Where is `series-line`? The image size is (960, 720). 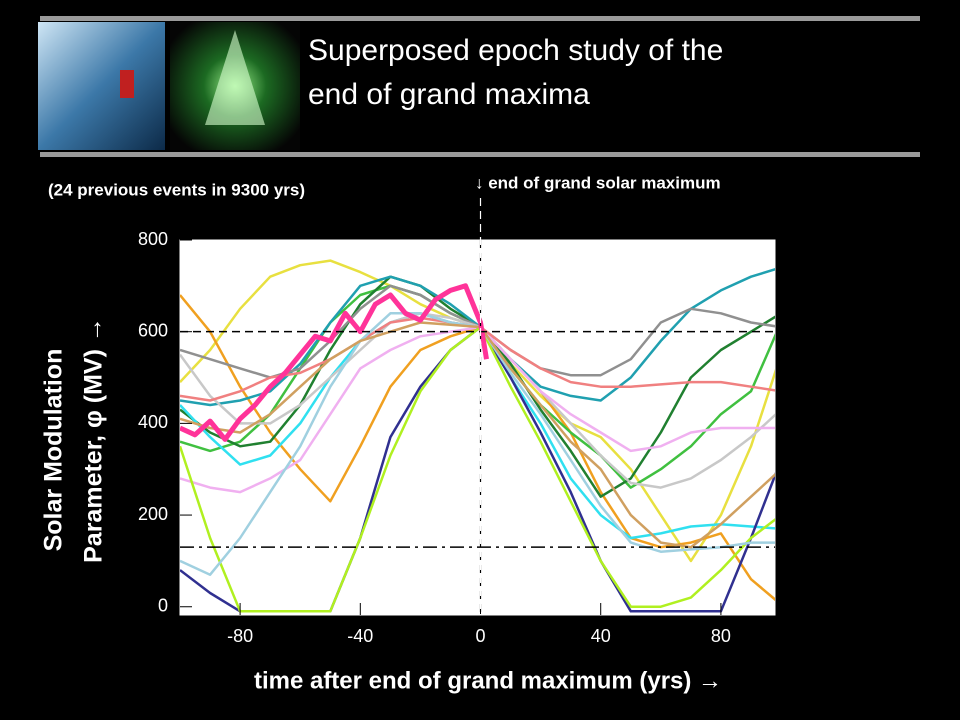
series-line is located at coordinates (334, 362).